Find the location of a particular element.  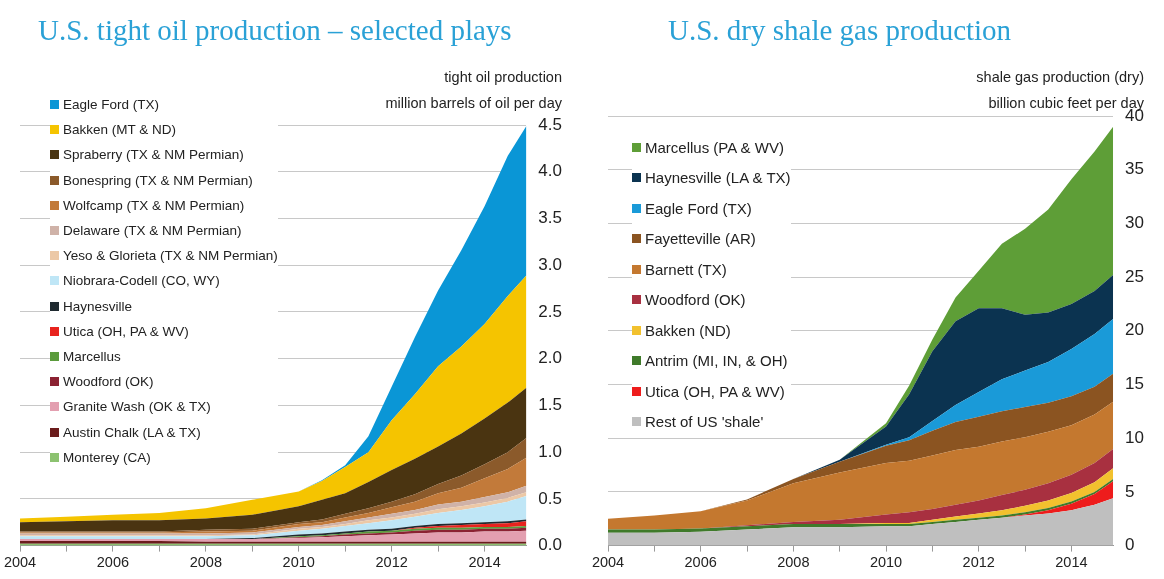

legend-label: Marcellus (PA & WV) is located at coordinates (714, 147).